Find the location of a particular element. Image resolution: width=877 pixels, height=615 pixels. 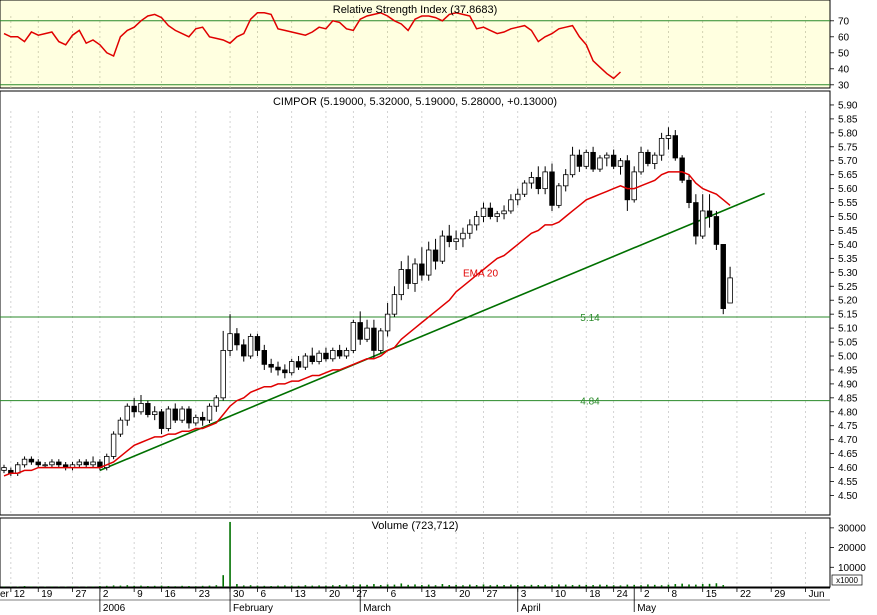

price-ytick-label-11: 5.05 is located at coordinates (848, 343).